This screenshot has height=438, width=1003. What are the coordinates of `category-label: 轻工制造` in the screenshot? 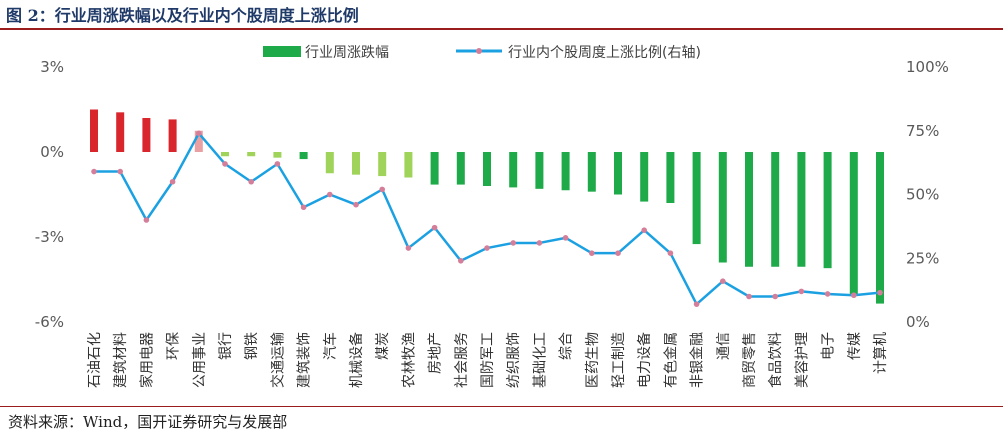 It's located at (619, 360).